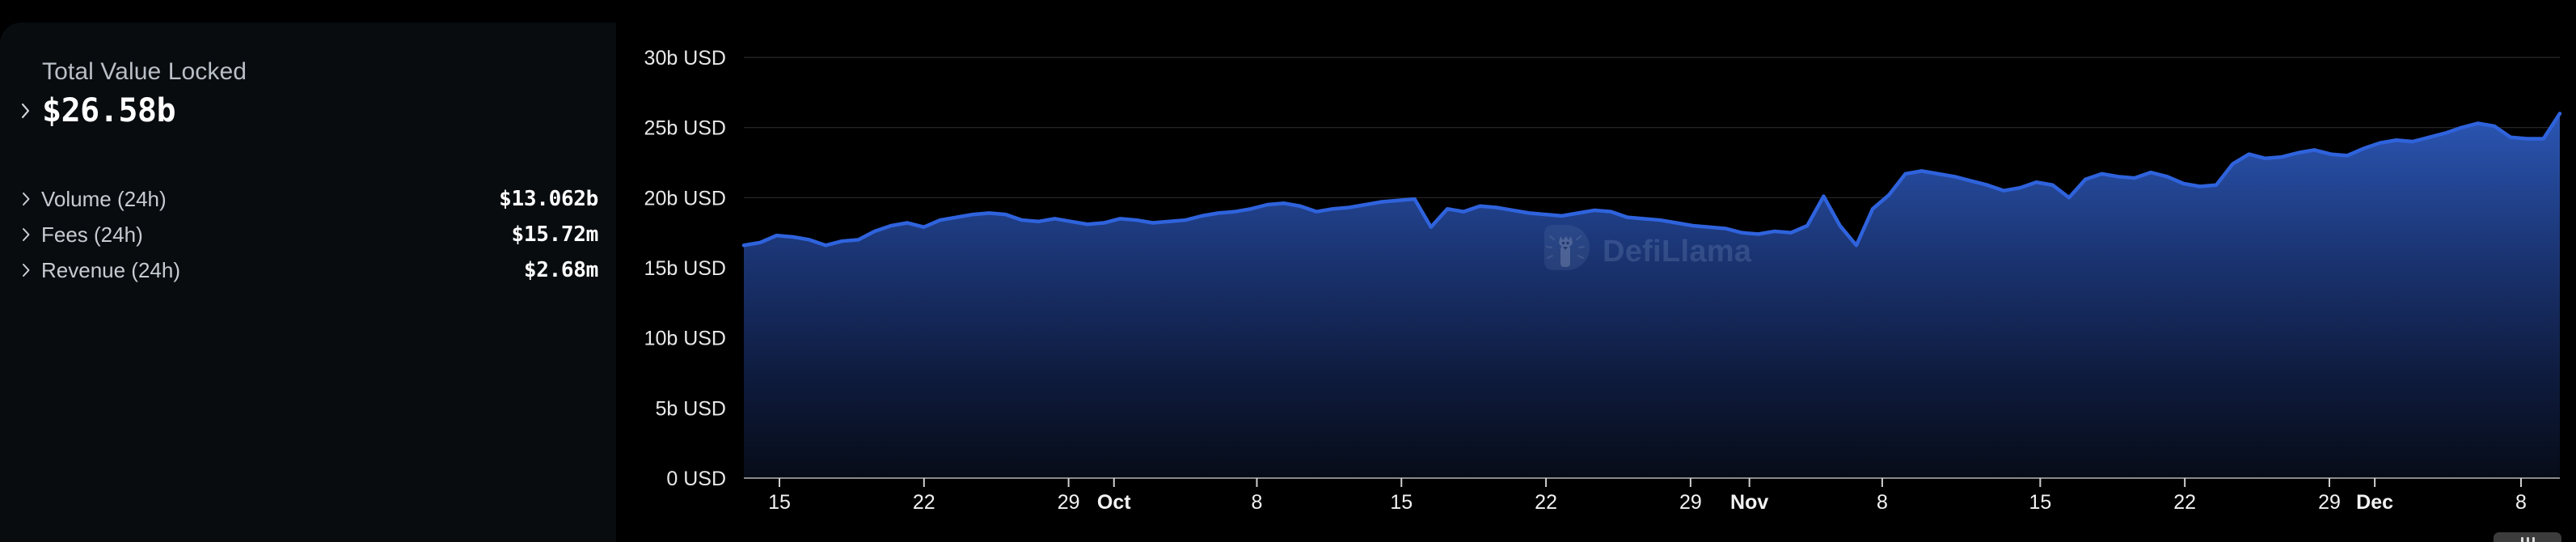 Image resolution: width=2576 pixels, height=542 pixels. What do you see at coordinates (1749, 502) in the screenshot?
I see `x-tick-label: Nov` at bounding box center [1749, 502].